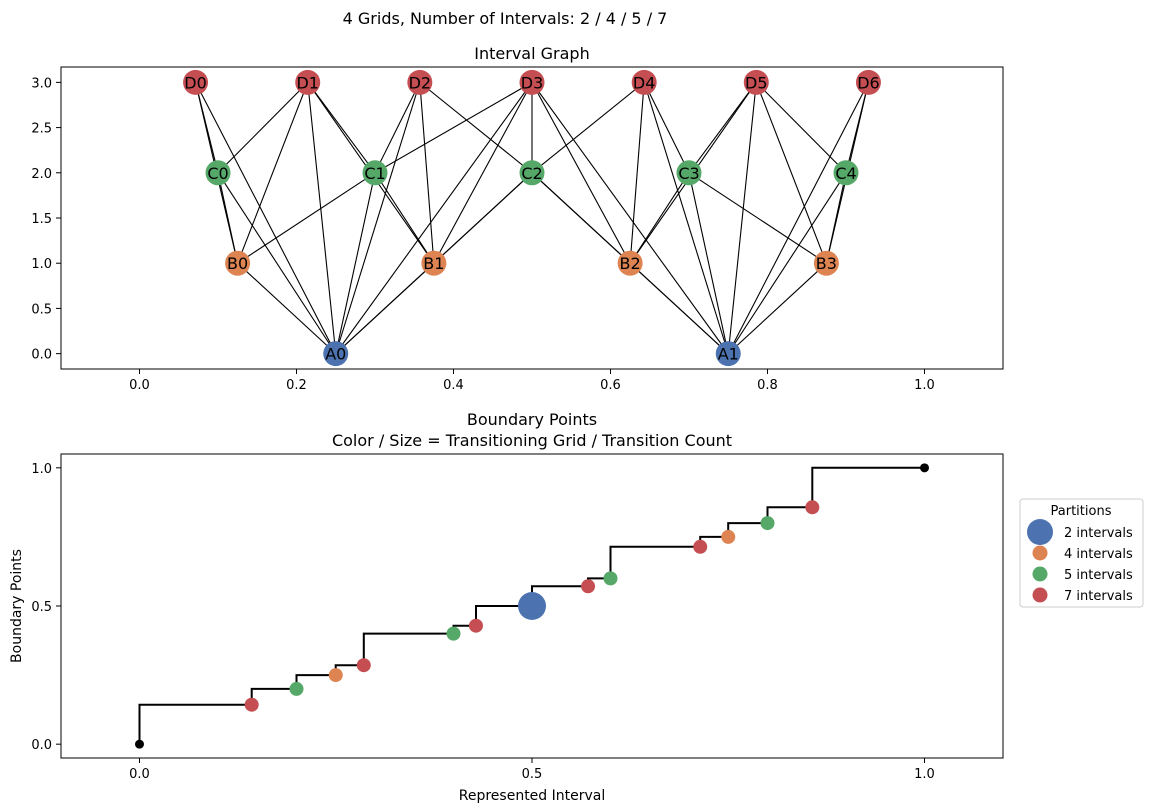 The image size is (1158, 811). I want to click on node-D6, so click(868, 82).